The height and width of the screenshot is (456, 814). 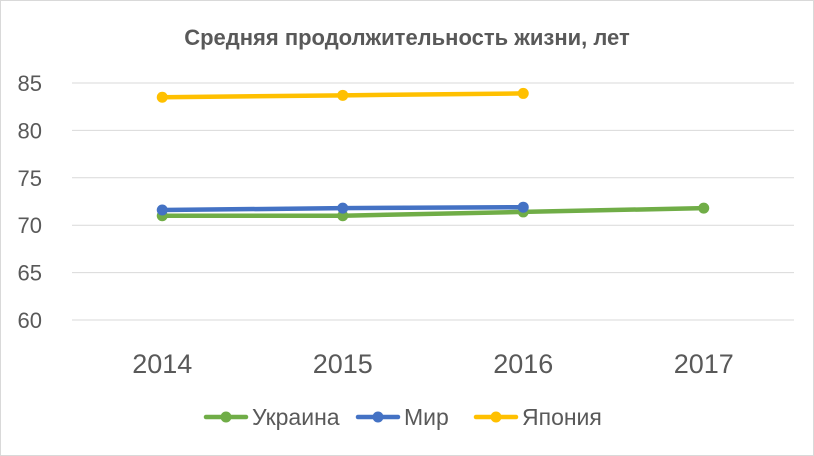 I want to click on x-axis-tick-labels: 2014 2015 2016 2017, so click(x=433, y=364).